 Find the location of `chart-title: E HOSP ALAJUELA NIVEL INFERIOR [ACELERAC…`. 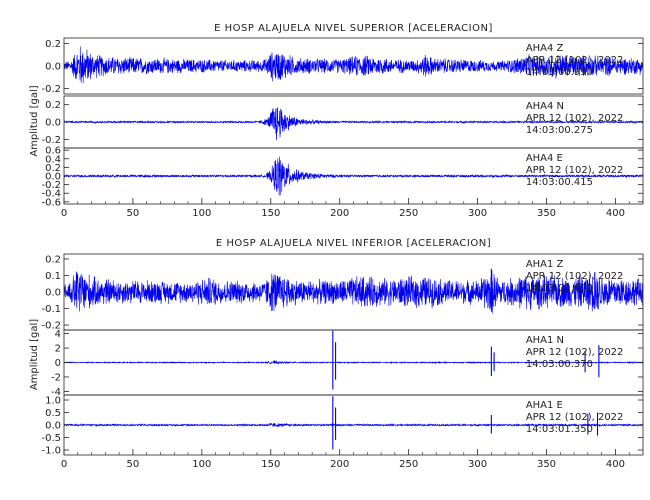

chart-title: E HOSP ALAJUELA NIVEL INFERIOR [ACELERAC… is located at coordinates (353, 243).